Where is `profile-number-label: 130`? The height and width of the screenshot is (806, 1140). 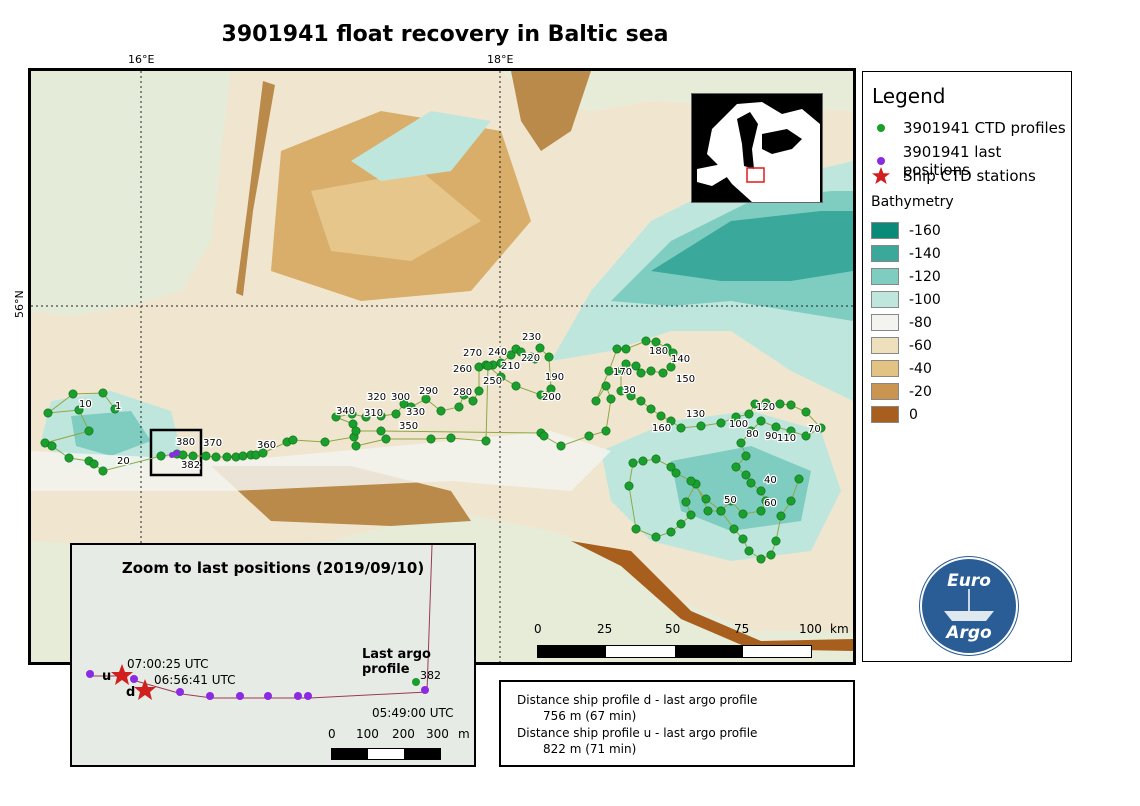 profile-number-label: 130 is located at coordinates (695, 414).